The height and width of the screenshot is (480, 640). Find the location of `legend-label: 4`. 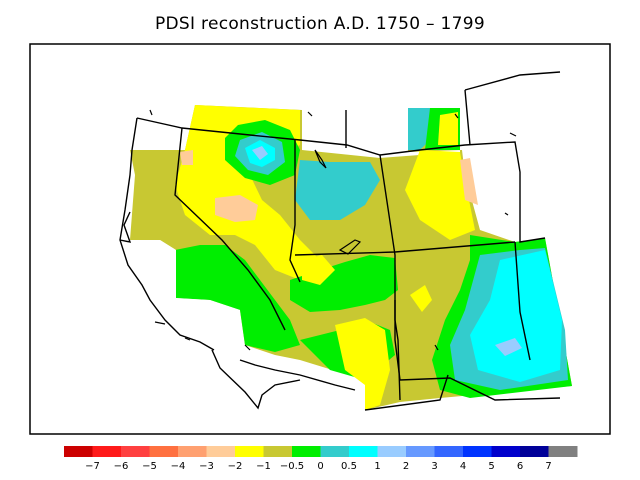

legend-label: 4 is located at coordinates (463, 466).